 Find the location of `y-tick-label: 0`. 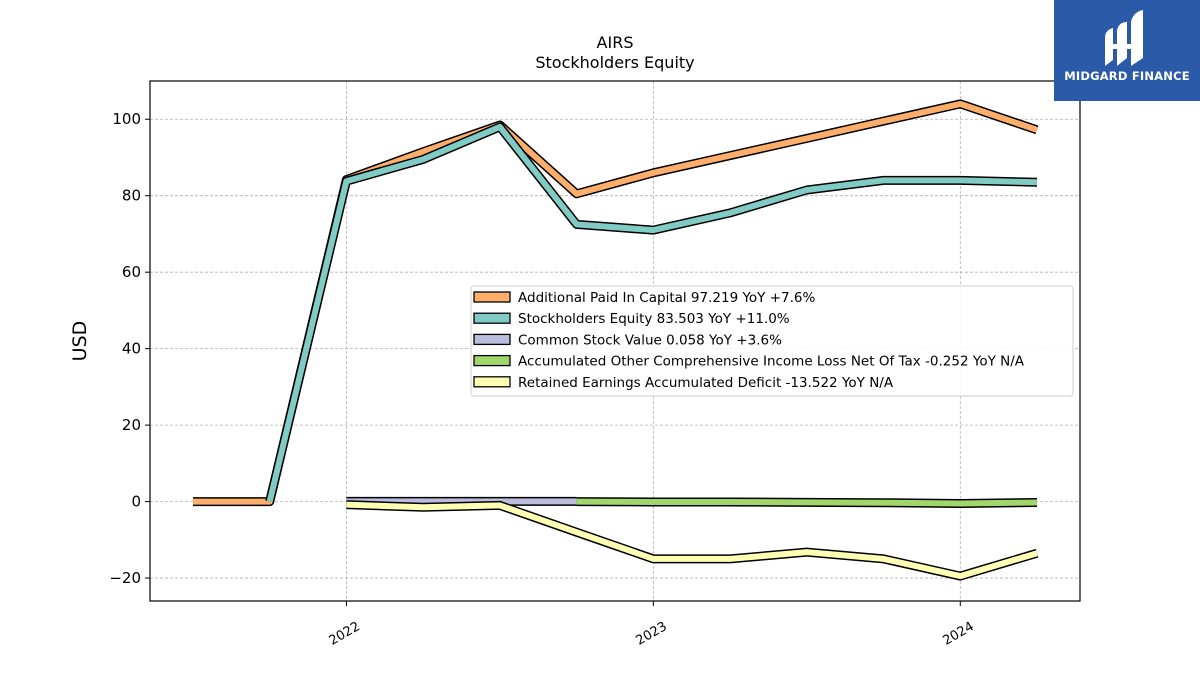

y-tick-label: 0 is located at coordinates (136, 502).